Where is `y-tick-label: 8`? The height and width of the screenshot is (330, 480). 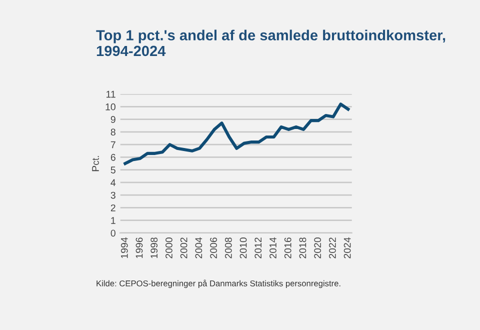 y-tick-label: 8 is located at coordinates (113, 132).